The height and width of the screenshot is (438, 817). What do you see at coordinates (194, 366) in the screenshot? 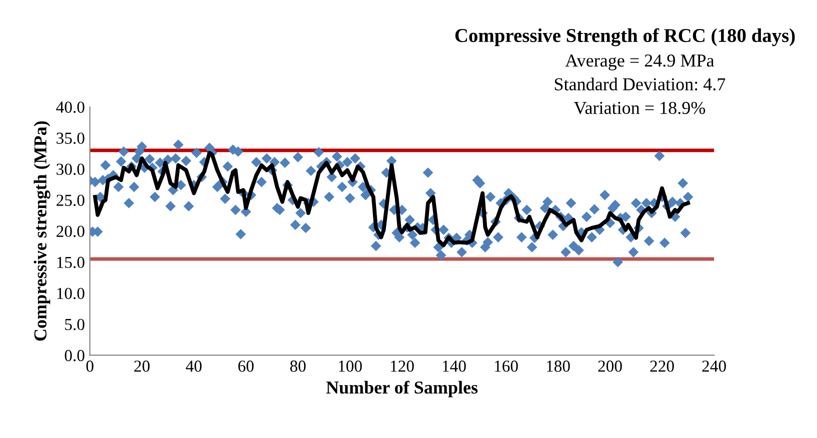
I see `x-tick-label: 40` at bounding box center [194, 366].